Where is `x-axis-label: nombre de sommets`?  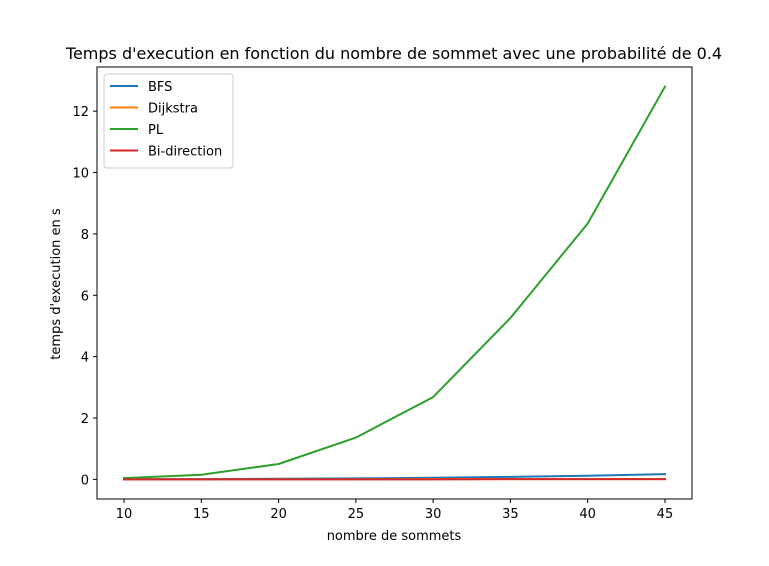
x-axis-label: nombre de sommets is located at coordinates (394, 536).